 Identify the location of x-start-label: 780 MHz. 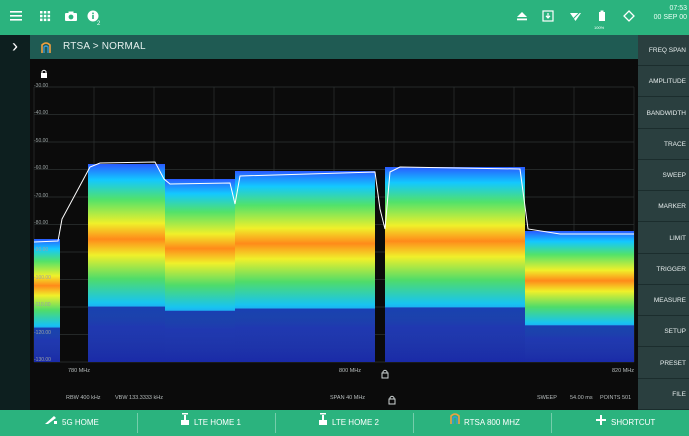
(79, 371).